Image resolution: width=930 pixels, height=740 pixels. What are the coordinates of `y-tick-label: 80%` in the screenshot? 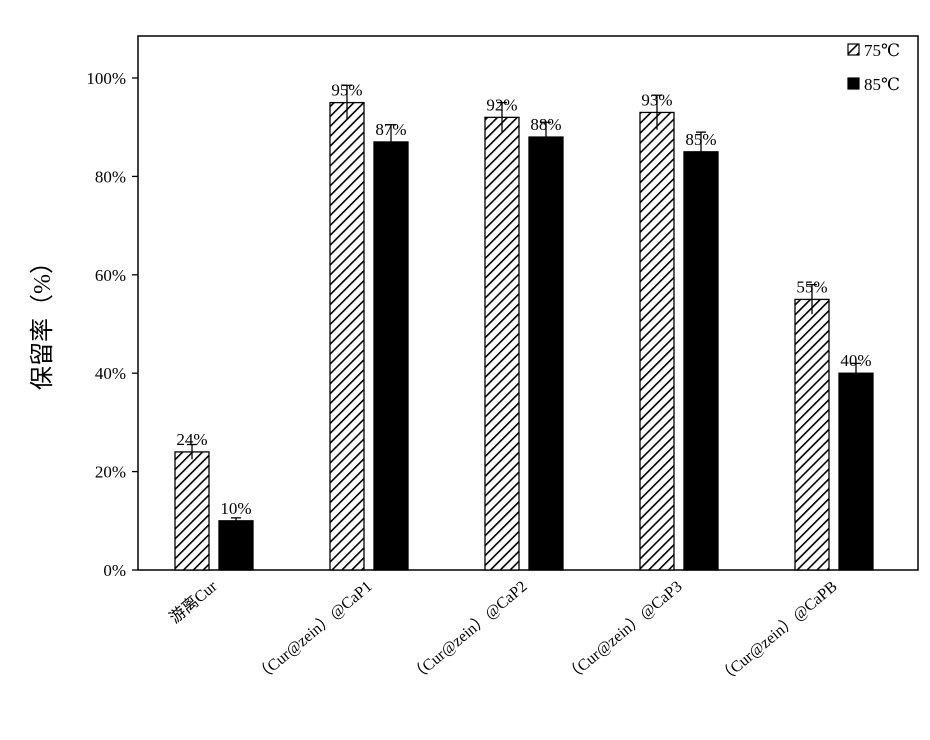 It's located at (110, 176).